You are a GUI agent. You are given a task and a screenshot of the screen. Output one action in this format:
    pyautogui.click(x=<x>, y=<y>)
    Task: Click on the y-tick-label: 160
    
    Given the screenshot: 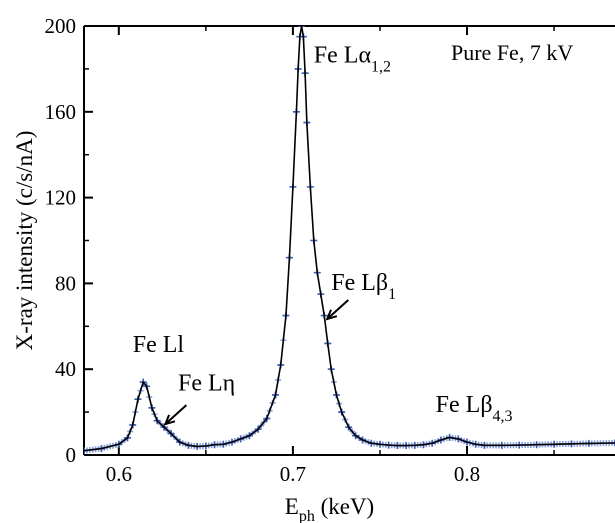 What is the action you would take?
    pyautogui.click(x=61, y=112)
    